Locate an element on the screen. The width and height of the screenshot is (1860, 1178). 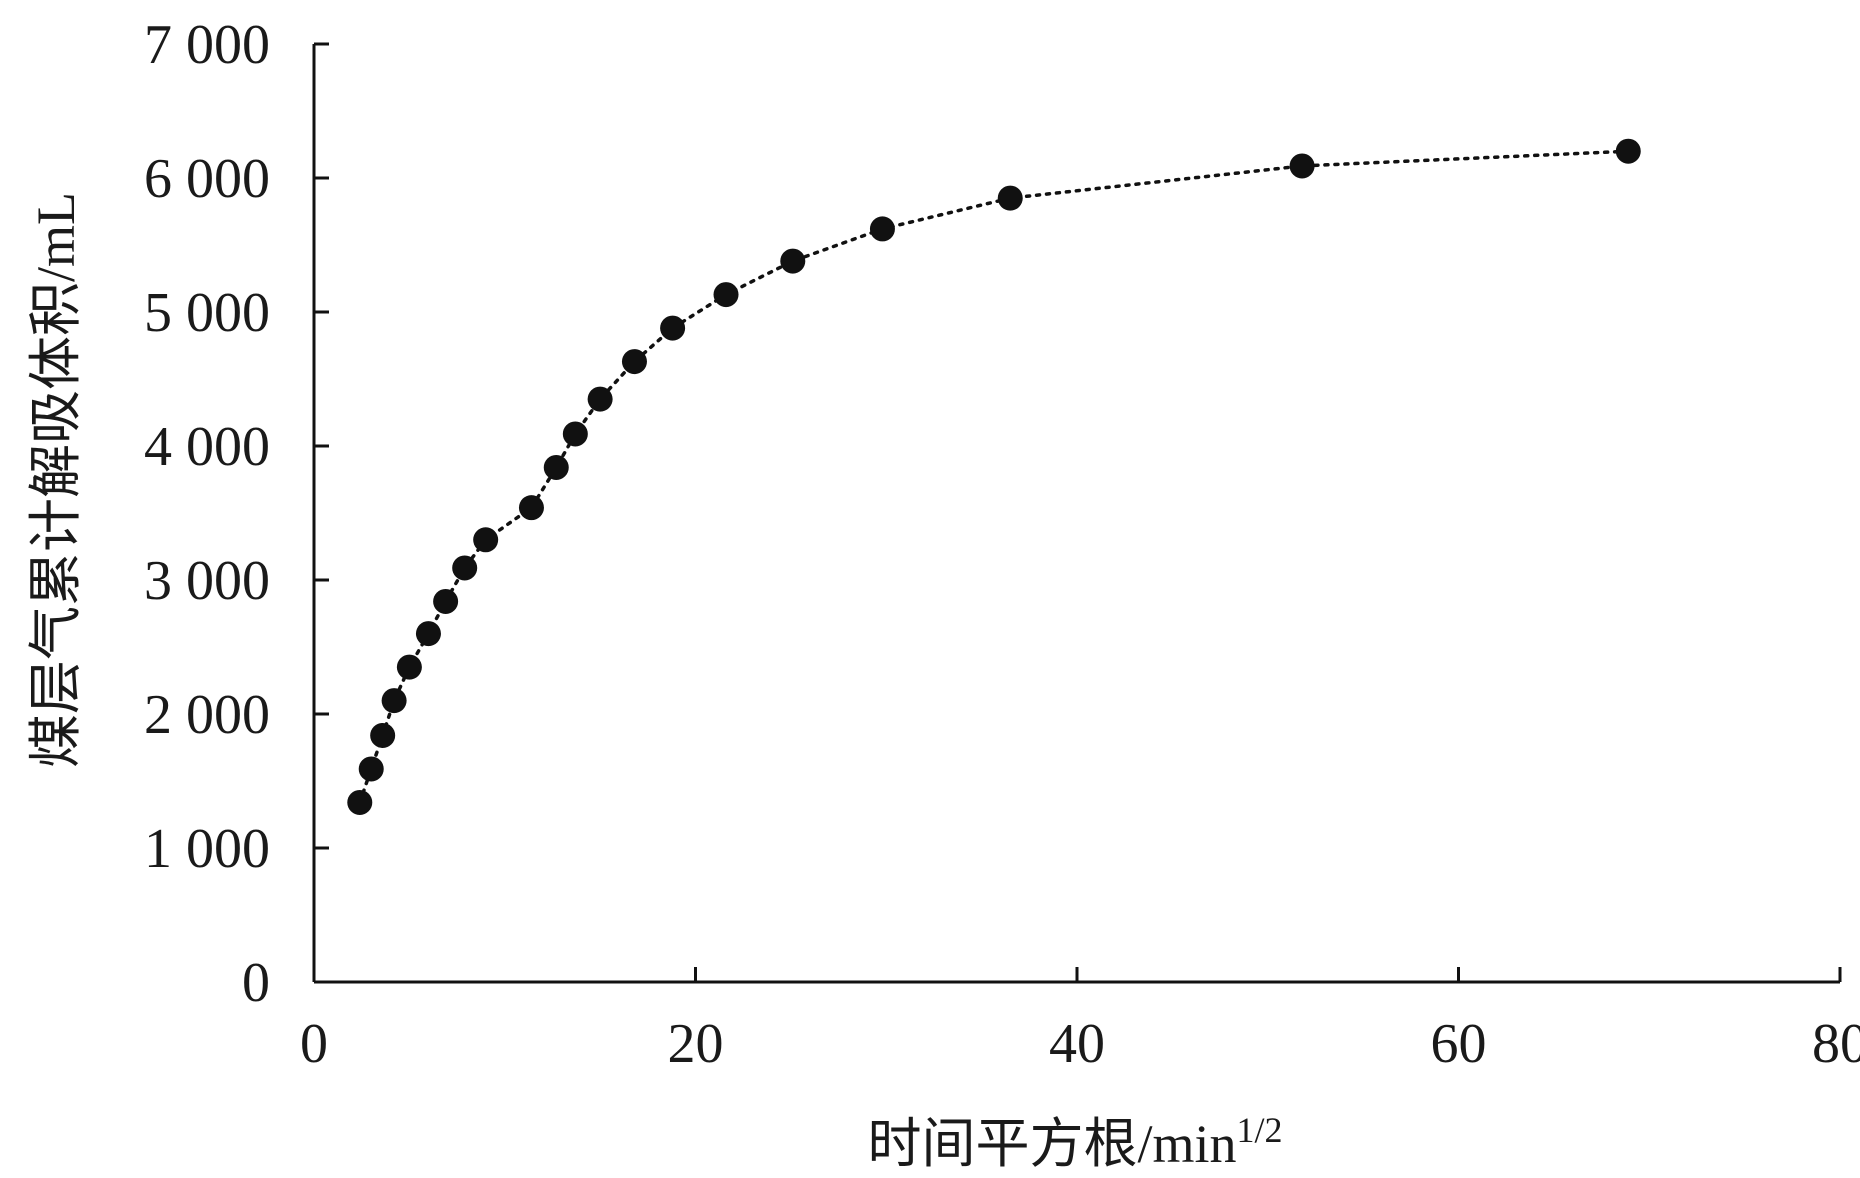
x-tick-label: 0 is located at coordinates (314, 1044).